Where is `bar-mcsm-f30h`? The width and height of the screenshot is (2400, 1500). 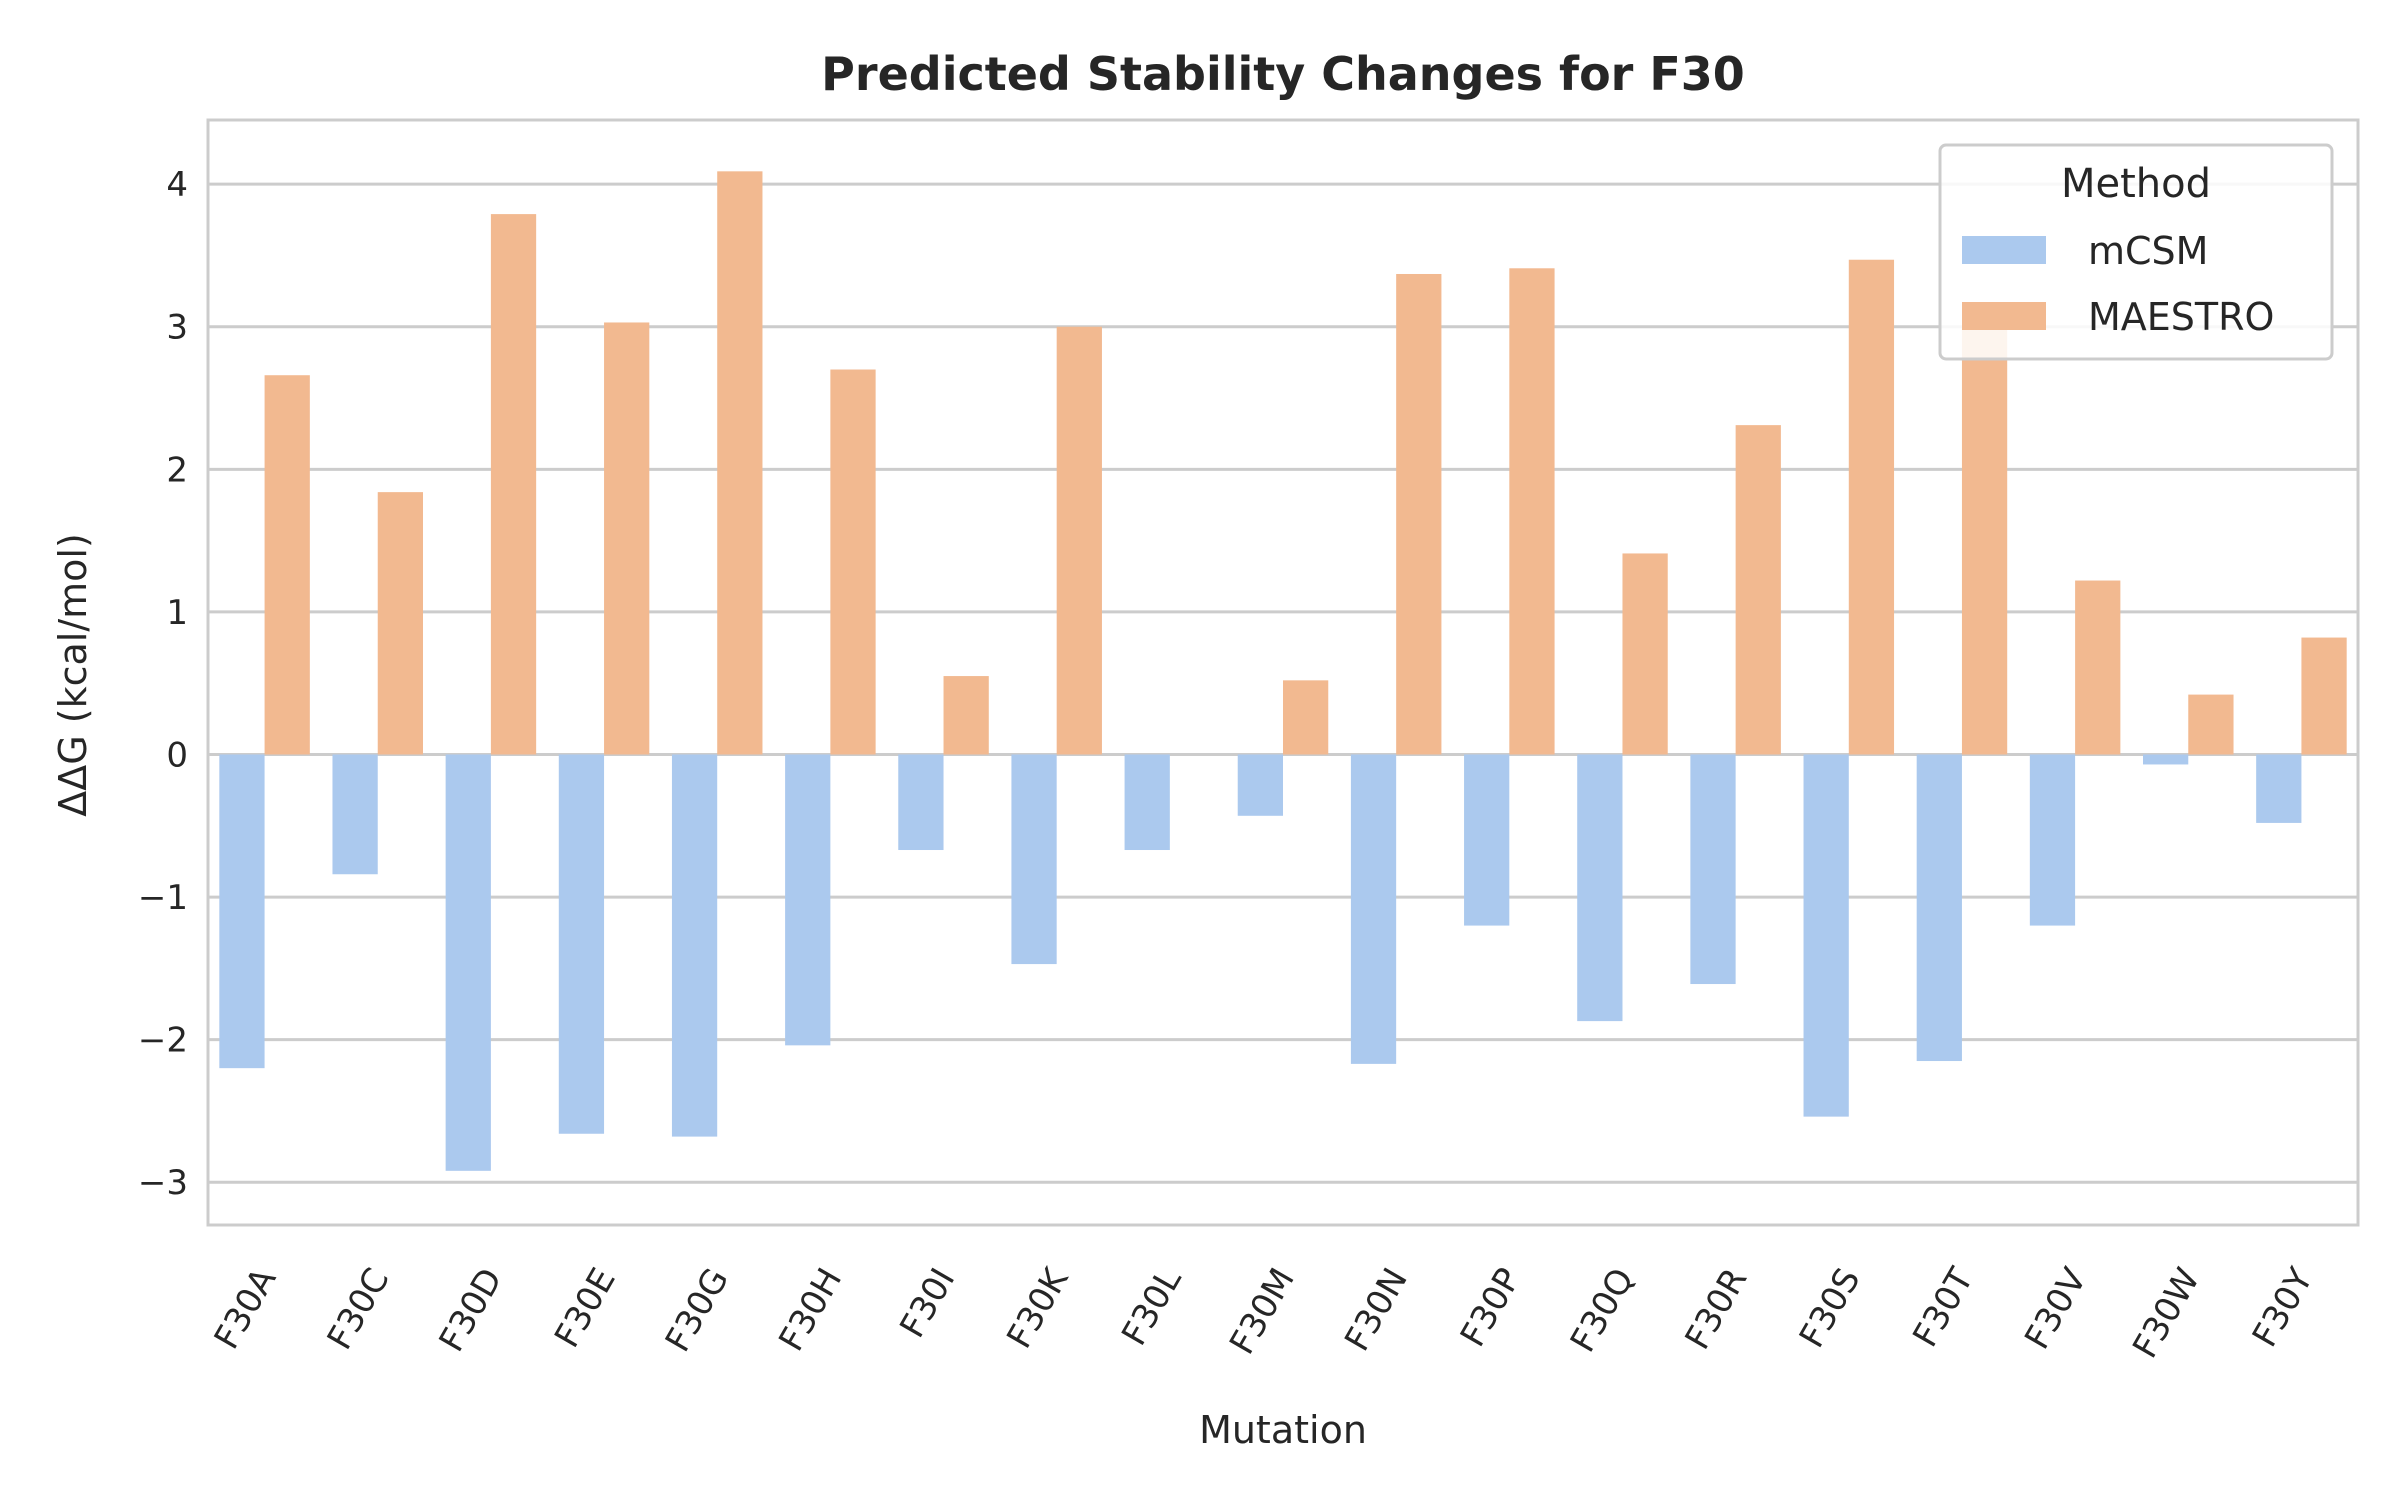
bar-mcsm-f30h is located at coordinates (808, 900).